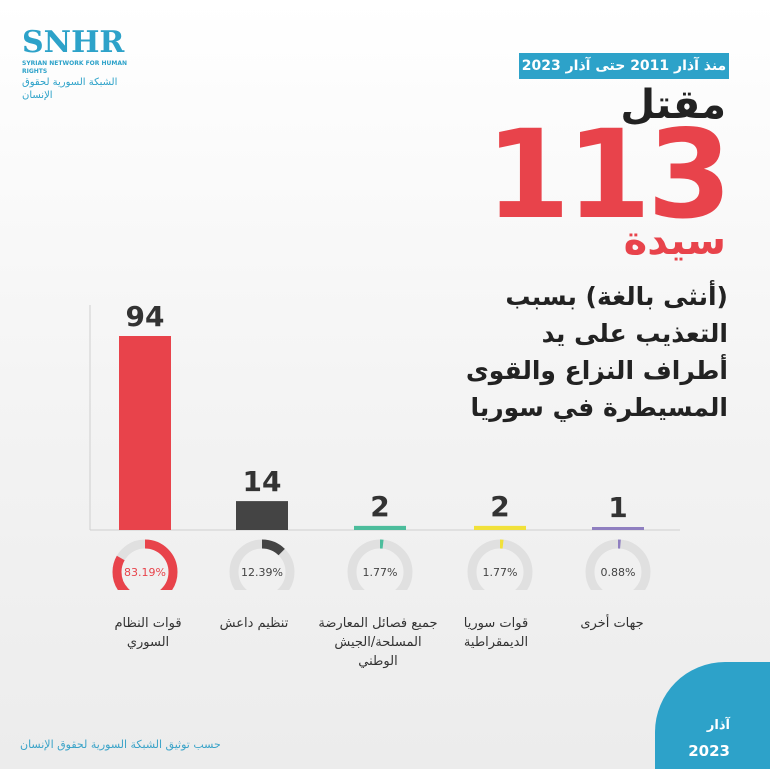 The image size is (770, 769). Describe the element at coordinates (496, 623) in the screenshot. I see `category-label-line1: قوات سوريا` at that location.